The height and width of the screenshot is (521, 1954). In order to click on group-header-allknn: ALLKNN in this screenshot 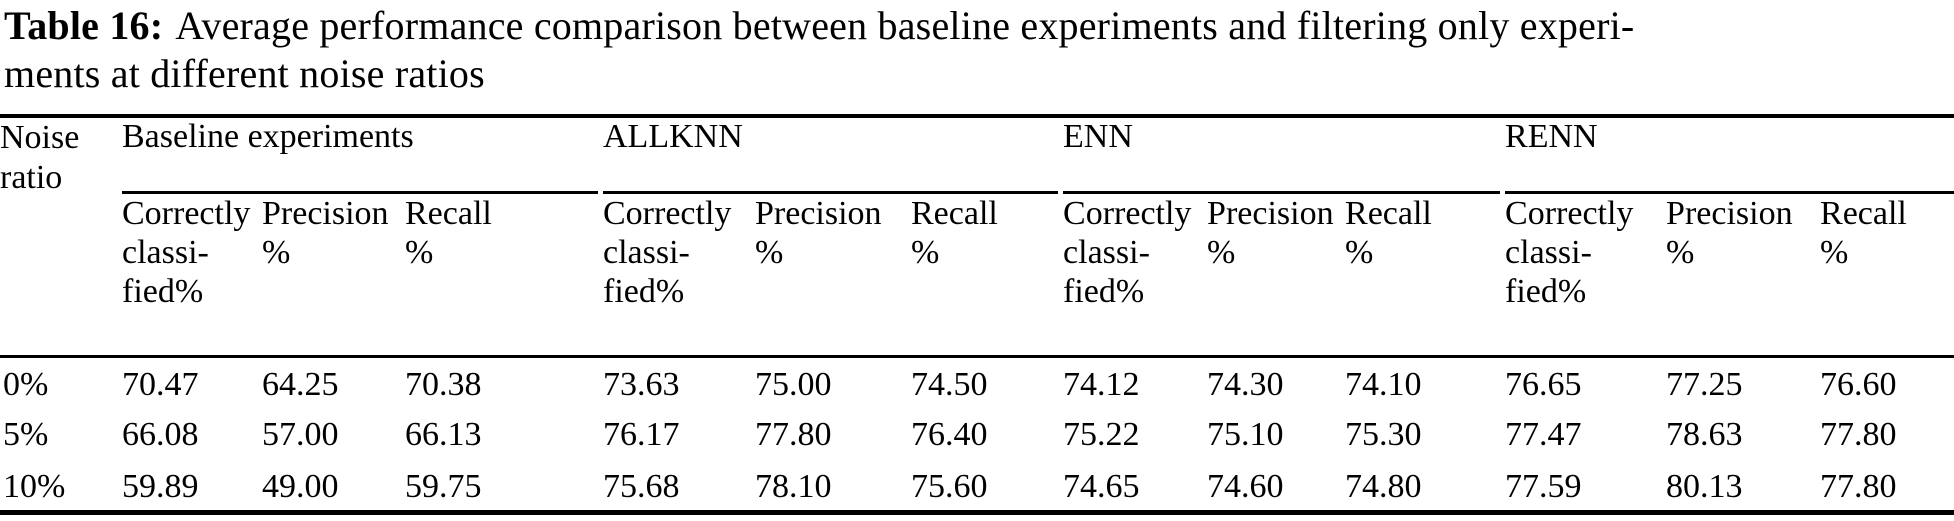, I will do `click(833, 155)`.